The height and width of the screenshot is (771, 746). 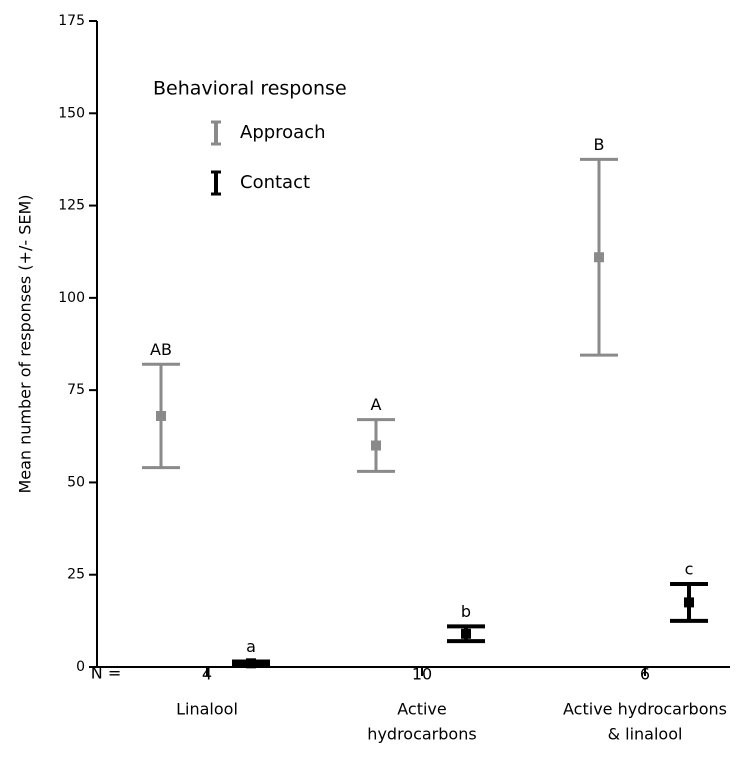 What do you see at coordinates (71, 113) in the screenshot?
I see `y-tick-label: 150` at bounding box center [71, 113].